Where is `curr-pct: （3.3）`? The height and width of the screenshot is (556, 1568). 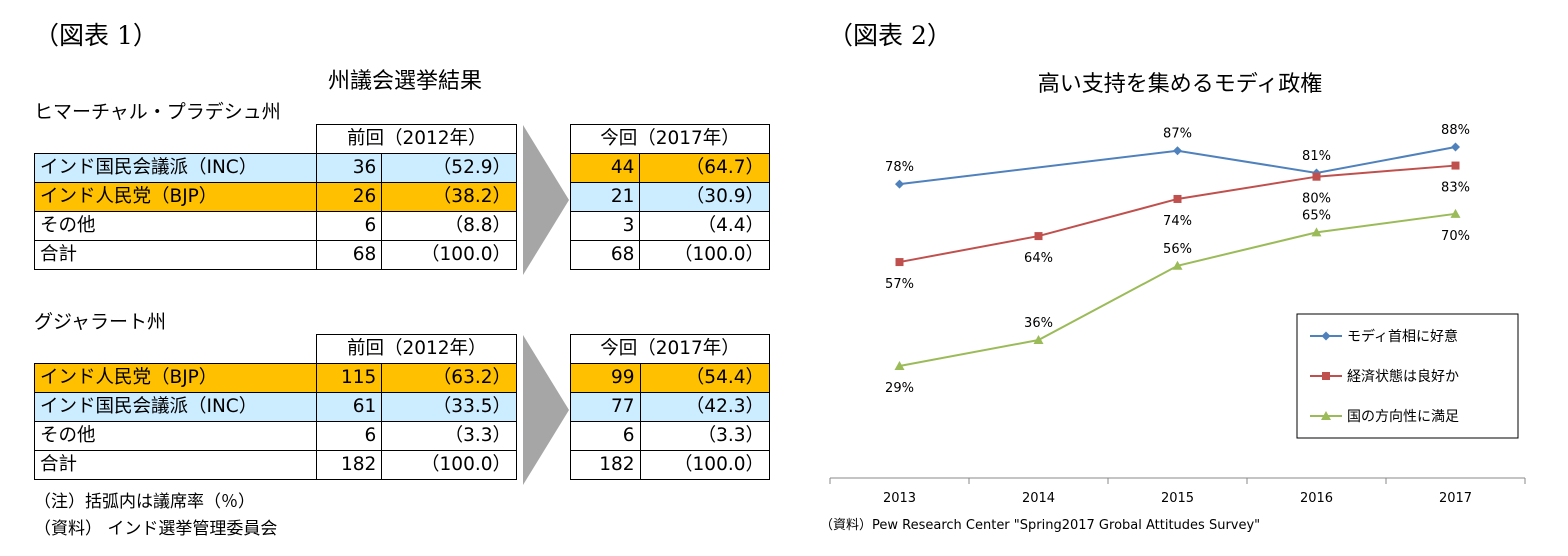 curr-pct: （3.3） is located at coordinates (705, 436).